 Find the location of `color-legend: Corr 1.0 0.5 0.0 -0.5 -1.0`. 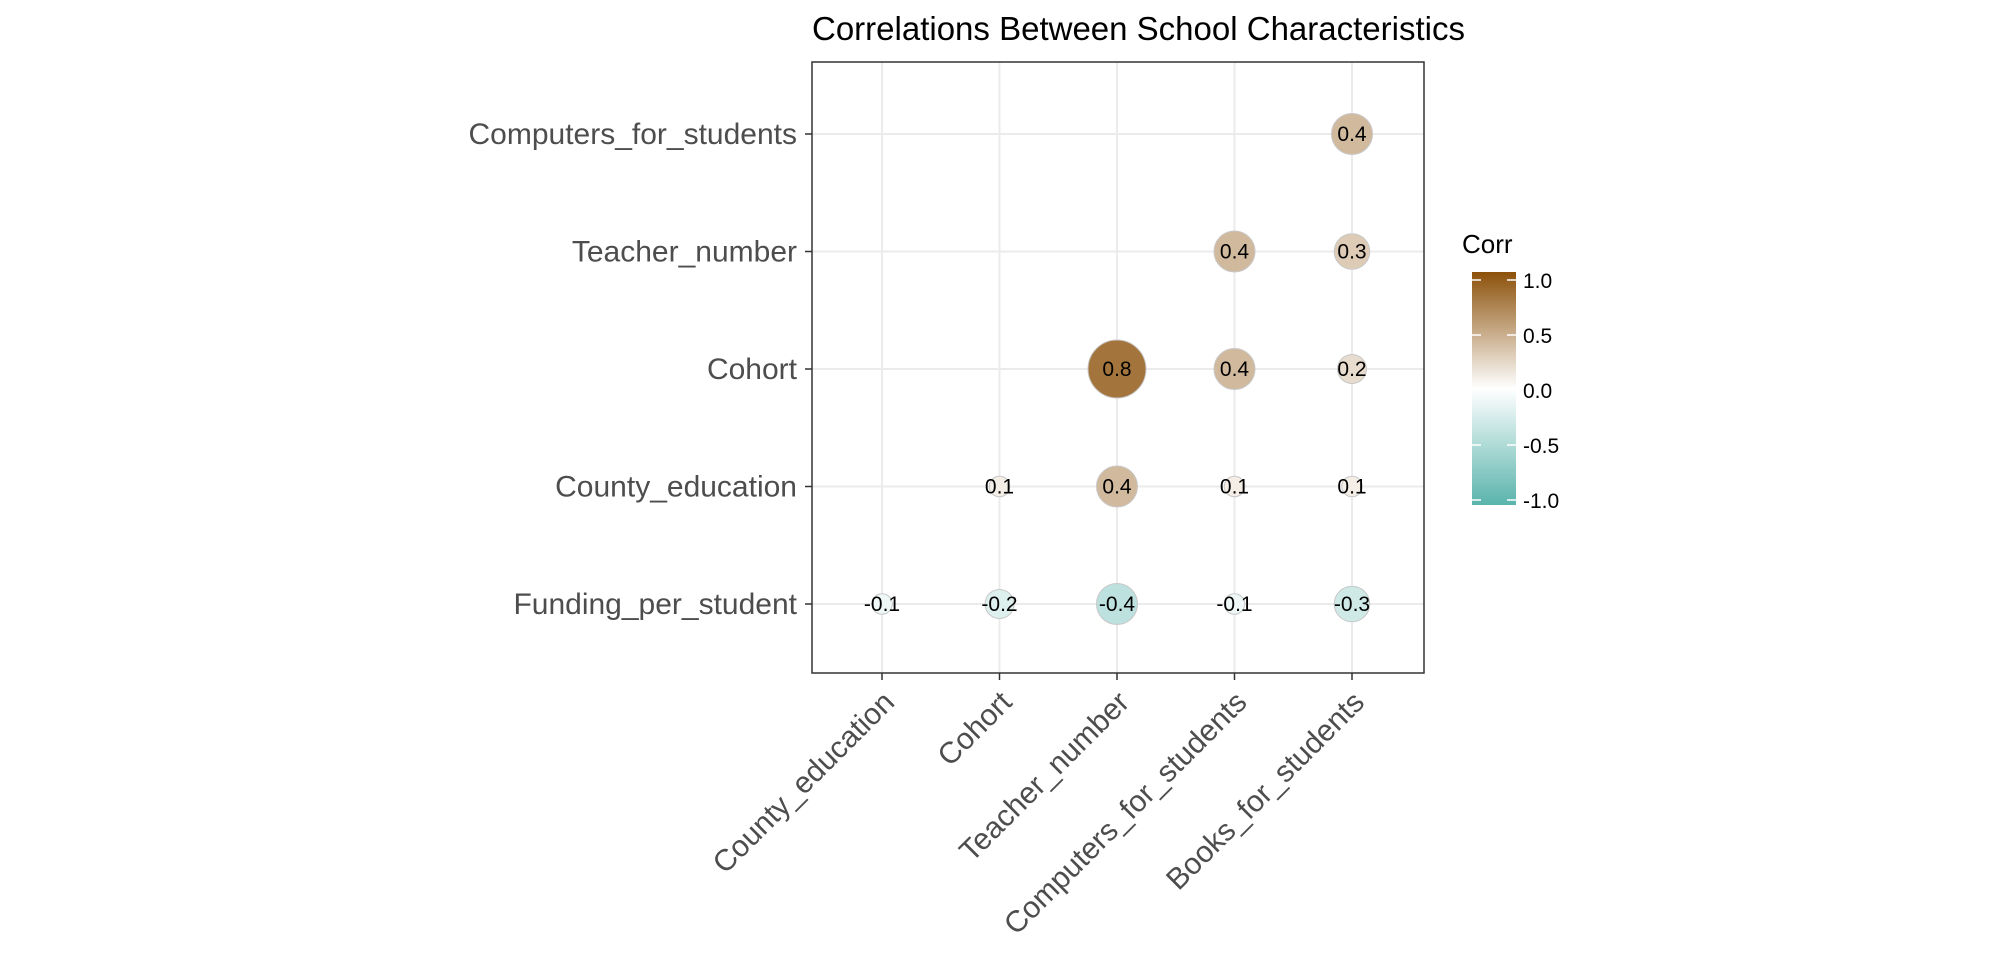

color-legend: Corr 1.0 0.5 0.0 -0.5 -1.0 is located at coordinates (1510, 371).